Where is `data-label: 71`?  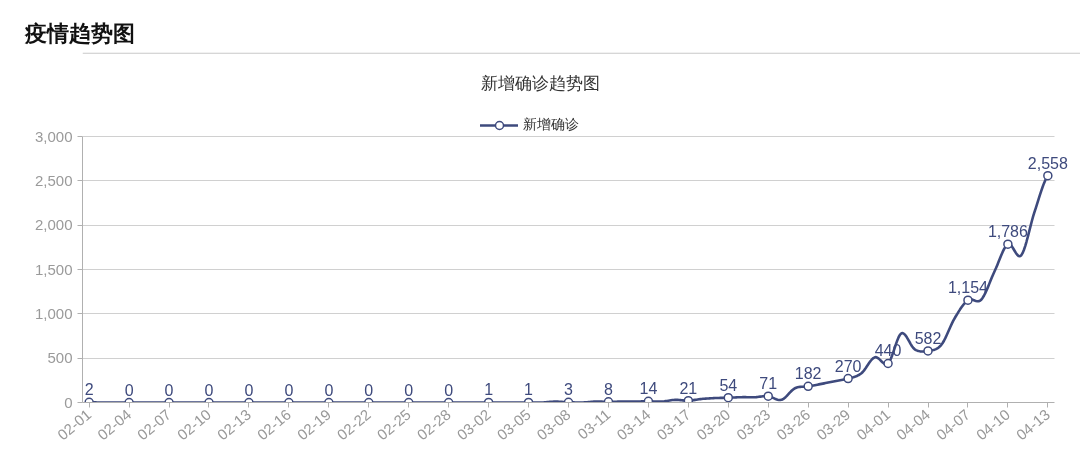
data-label: 71 is located at coordinates (768, 384).